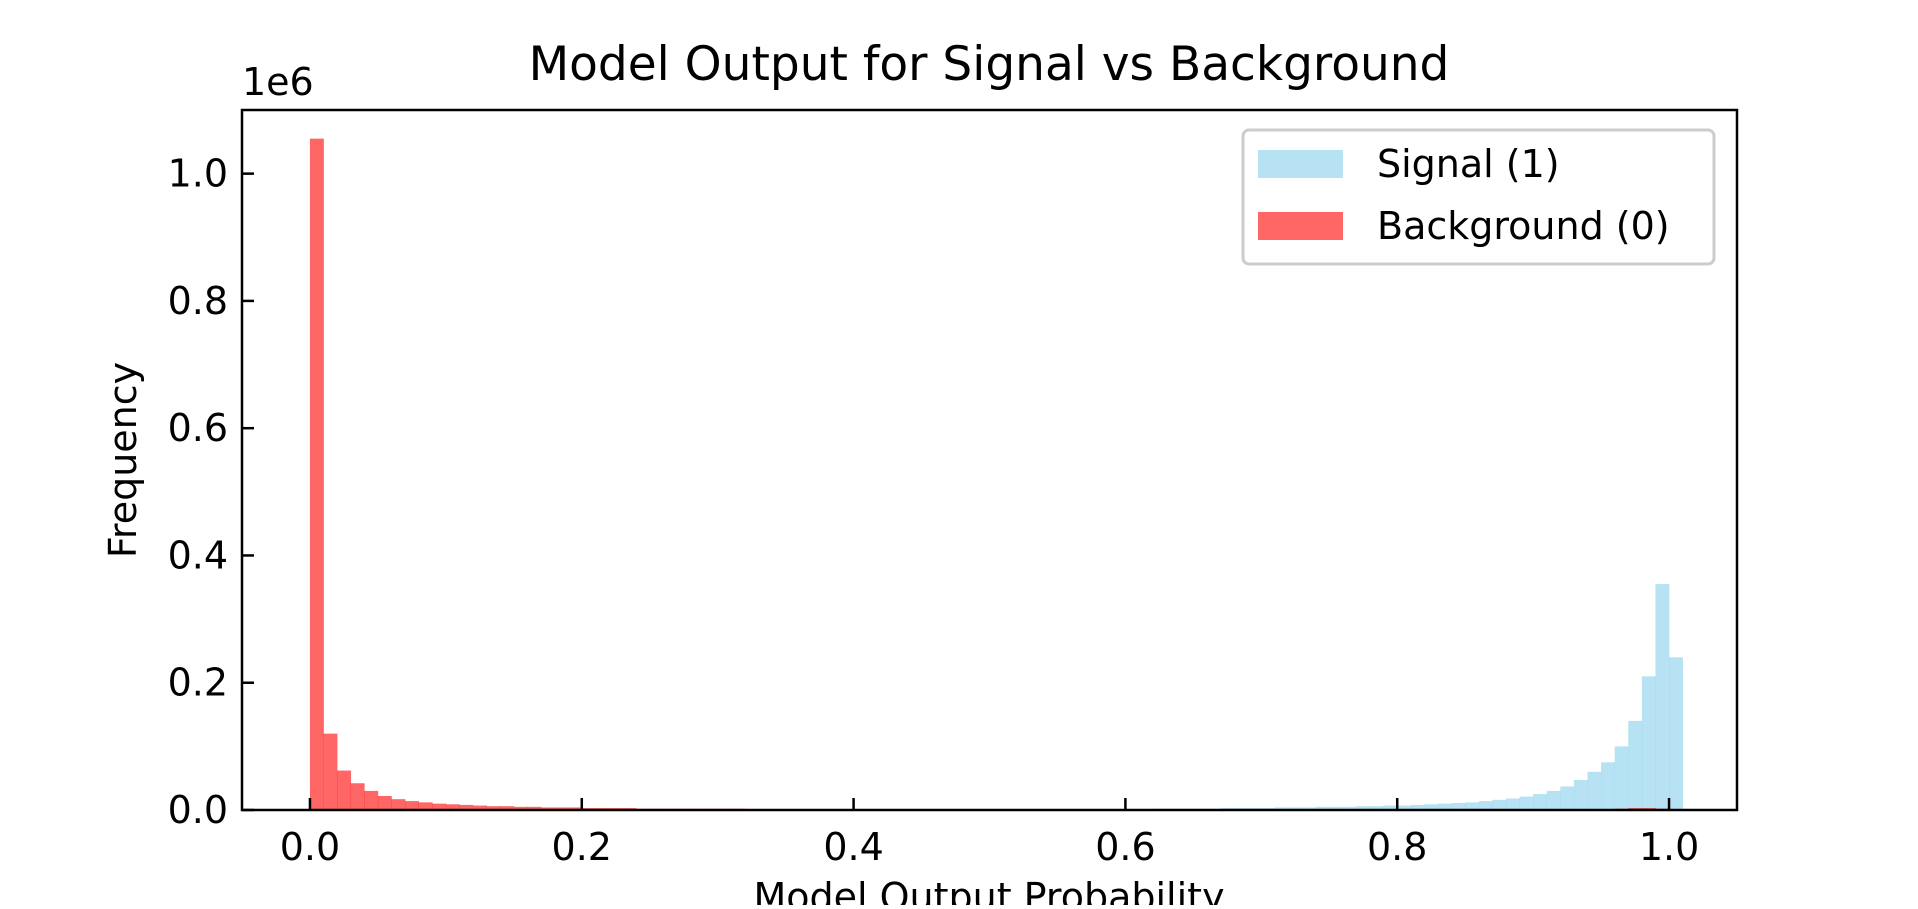 This screenshot has height=909, width=1918. Describe the element at coordinates (198, 810) in the screenshot. I see `y-tick-label: 0.0` at that location.